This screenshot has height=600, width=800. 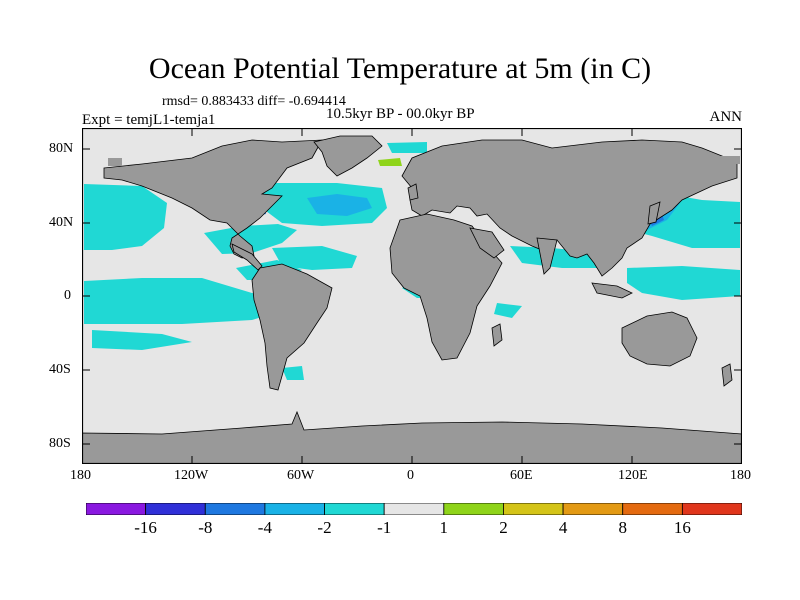 What do you see at coordinates (547, 256) in the screenshot?
I see `india` at bounding box center [547, 256].